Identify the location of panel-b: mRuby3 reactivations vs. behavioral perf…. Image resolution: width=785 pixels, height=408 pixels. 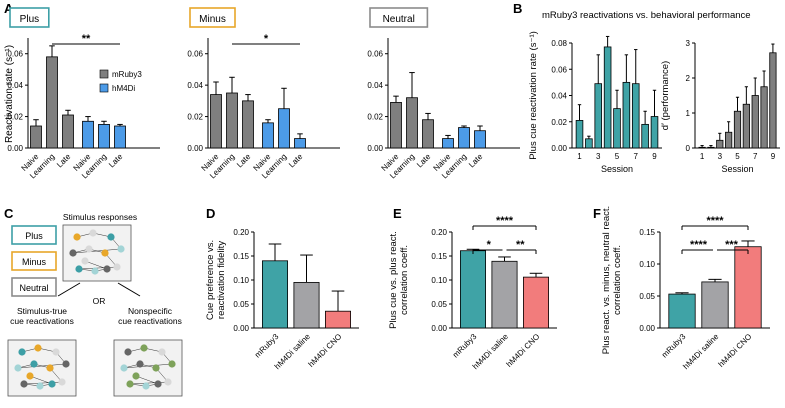
(654, 92).